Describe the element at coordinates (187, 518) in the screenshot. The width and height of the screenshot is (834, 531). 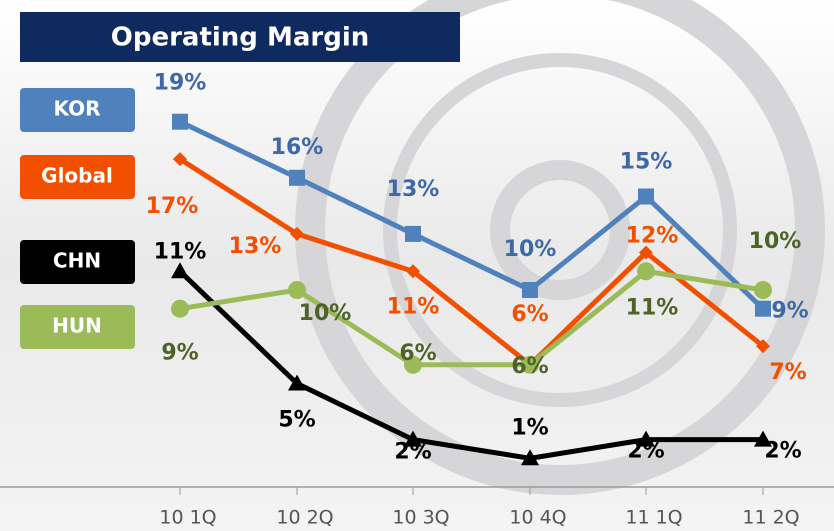
I see `x-tick-label: 10 1Q` at that location.